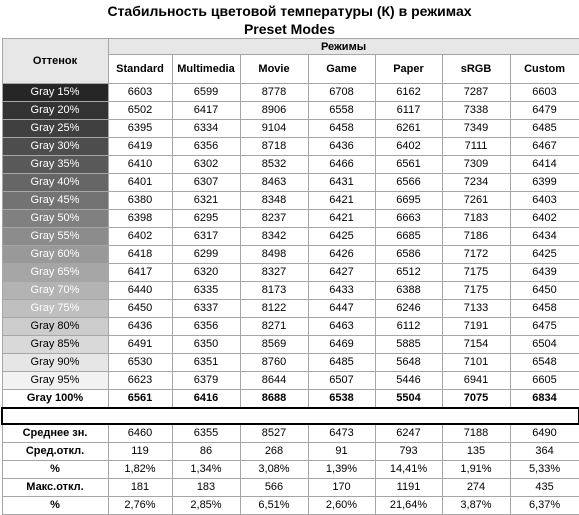 This screenshot has width=579, height=515. Describe the element at coordinates (544, 128) in the screenshot. I see `value-cell-custom: 6485` at that location.